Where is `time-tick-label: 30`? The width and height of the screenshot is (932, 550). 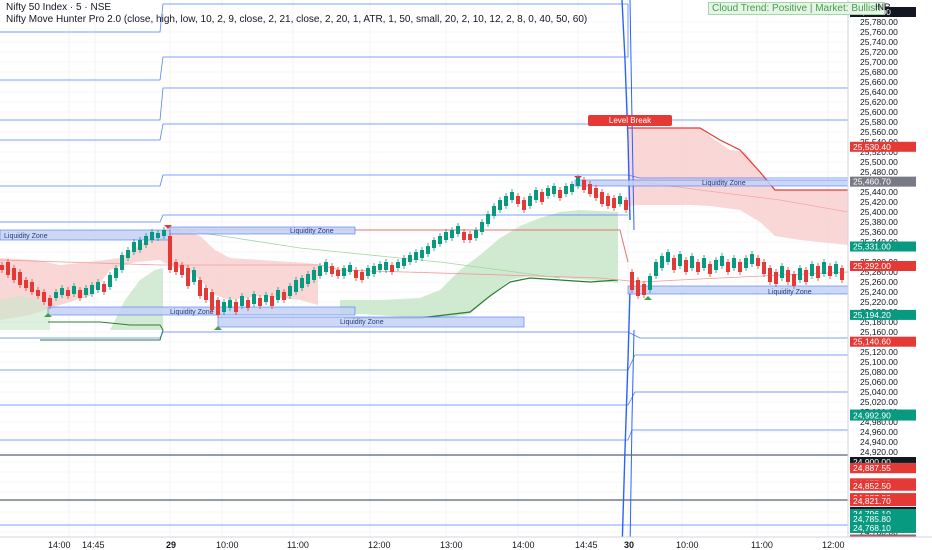
time-tick-label: 30 is located at coordinates (629, 545).